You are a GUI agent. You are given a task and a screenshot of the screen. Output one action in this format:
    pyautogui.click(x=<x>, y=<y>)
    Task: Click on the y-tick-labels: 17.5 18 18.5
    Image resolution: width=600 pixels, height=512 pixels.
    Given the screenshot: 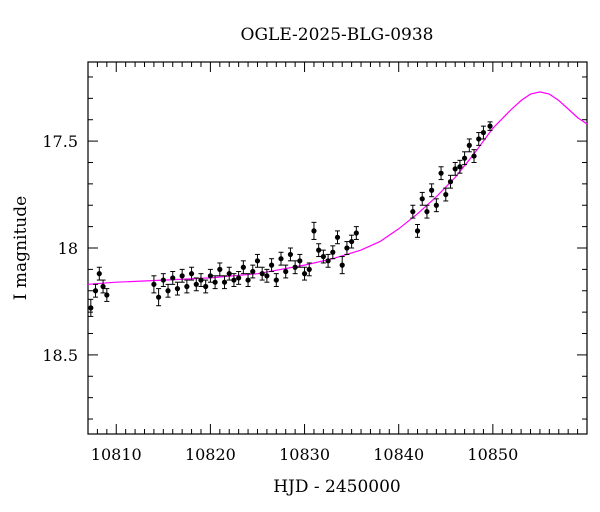 What is the action you would take?
    pyautogui.click(x=60, y=248)
    